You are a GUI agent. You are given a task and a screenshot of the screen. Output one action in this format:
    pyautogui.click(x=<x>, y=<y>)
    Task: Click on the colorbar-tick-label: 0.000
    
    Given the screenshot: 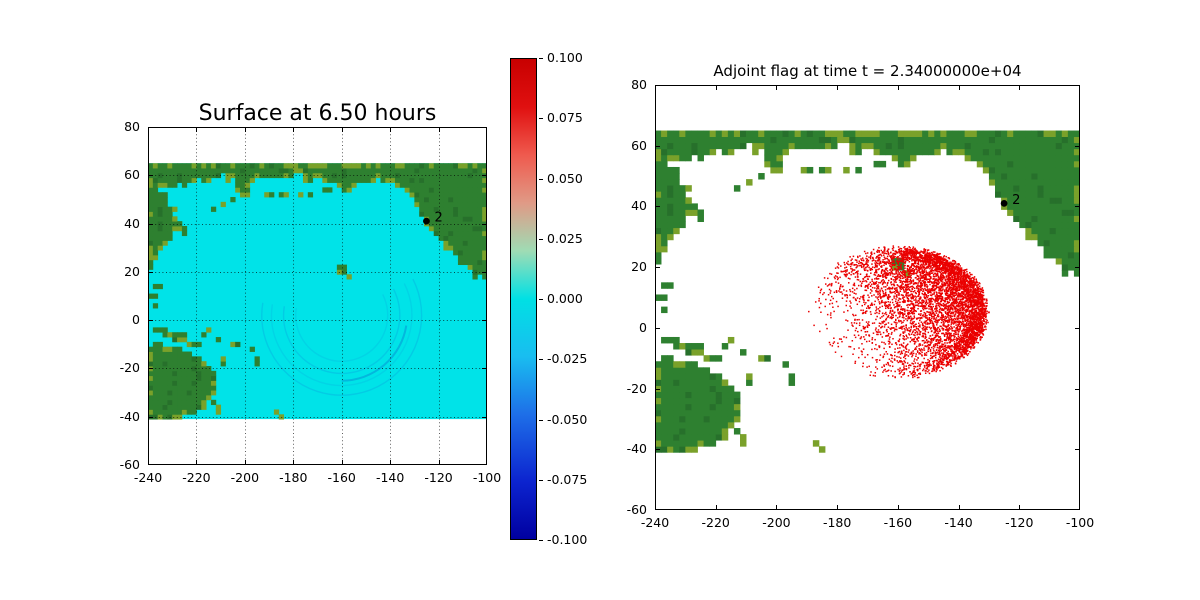 What is the action you would take?
    pyautogui.click(x=565, y=298)
    